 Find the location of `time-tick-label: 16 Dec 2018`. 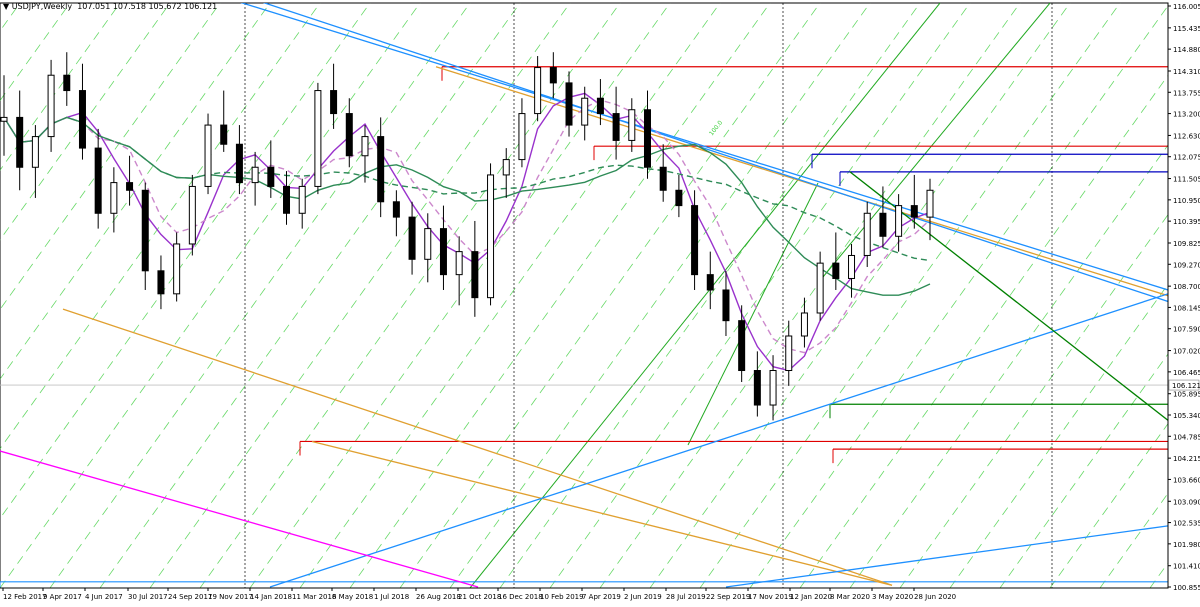

time-tick-label: 16 Dec 2018 is located at coordinates (520, 597).